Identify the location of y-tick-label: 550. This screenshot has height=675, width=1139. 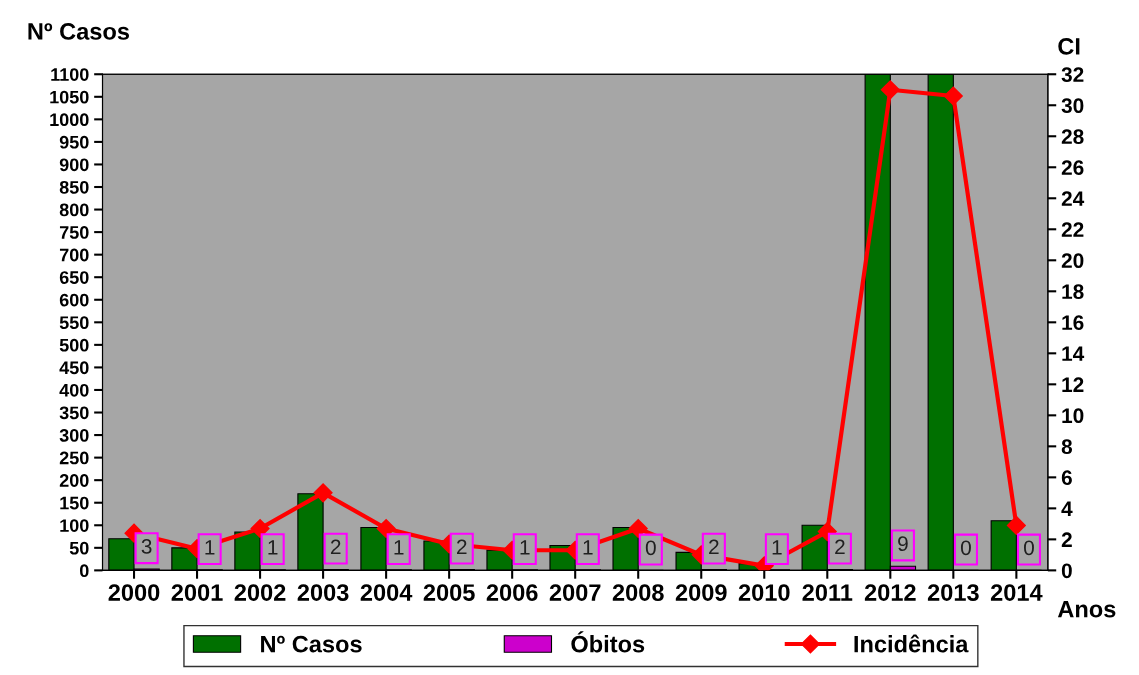
(74, 323).